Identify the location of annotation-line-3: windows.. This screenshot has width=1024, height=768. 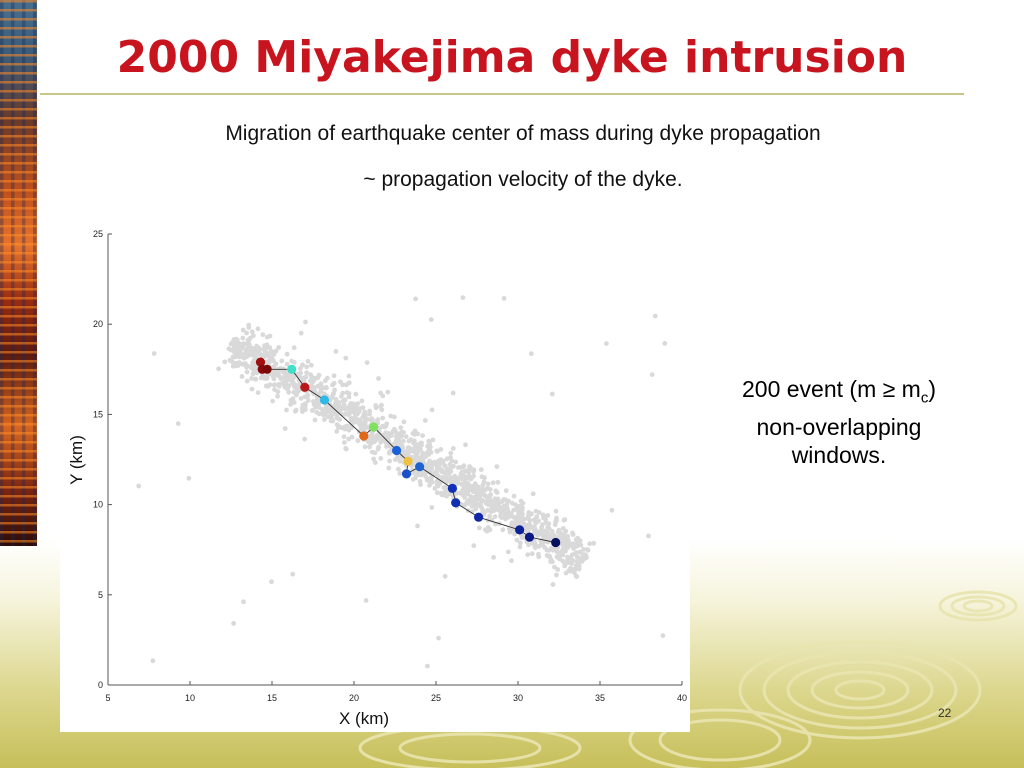
(839, 454).